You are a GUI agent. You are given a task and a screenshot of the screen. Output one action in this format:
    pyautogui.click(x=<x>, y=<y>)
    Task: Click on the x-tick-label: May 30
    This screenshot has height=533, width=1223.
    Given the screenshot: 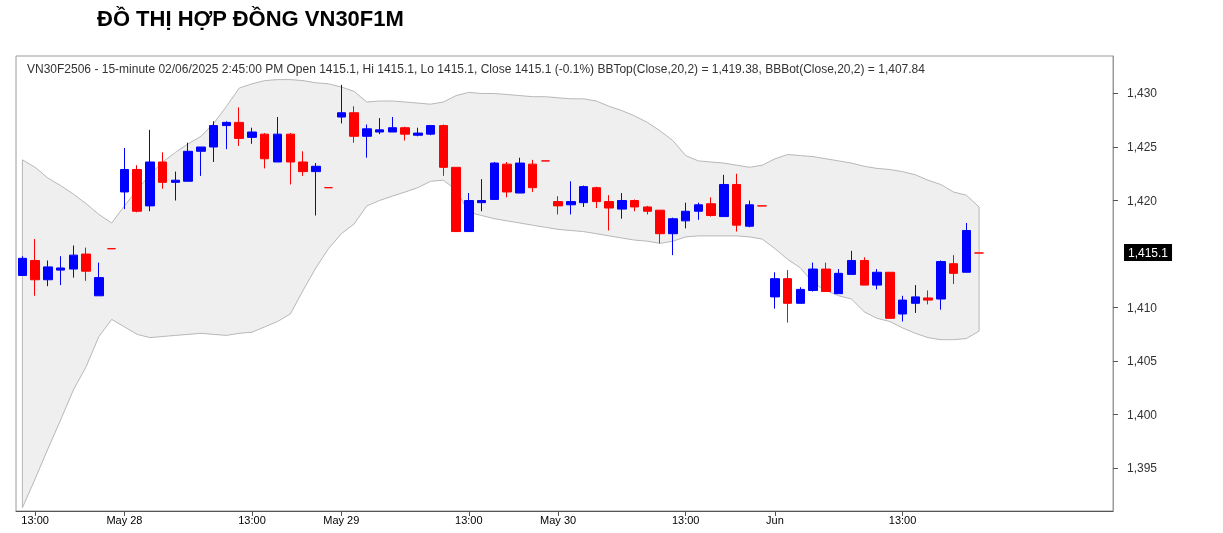 What is the action you would take?
    pyautogui.click(x=558, y=519)
    